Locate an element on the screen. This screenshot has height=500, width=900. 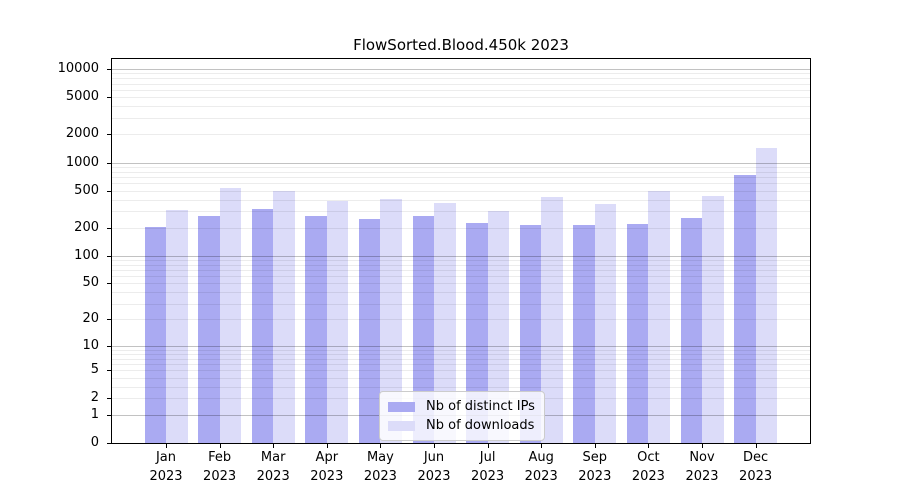
legend: Nb of distinct IPs Nb of downloads is located at coordinates (462, 416).